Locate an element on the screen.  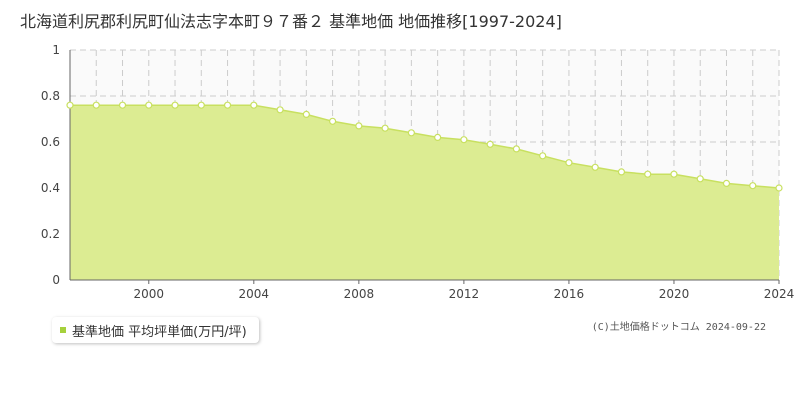
x-tick-label: 2004 is located at coordinates (254, 294).